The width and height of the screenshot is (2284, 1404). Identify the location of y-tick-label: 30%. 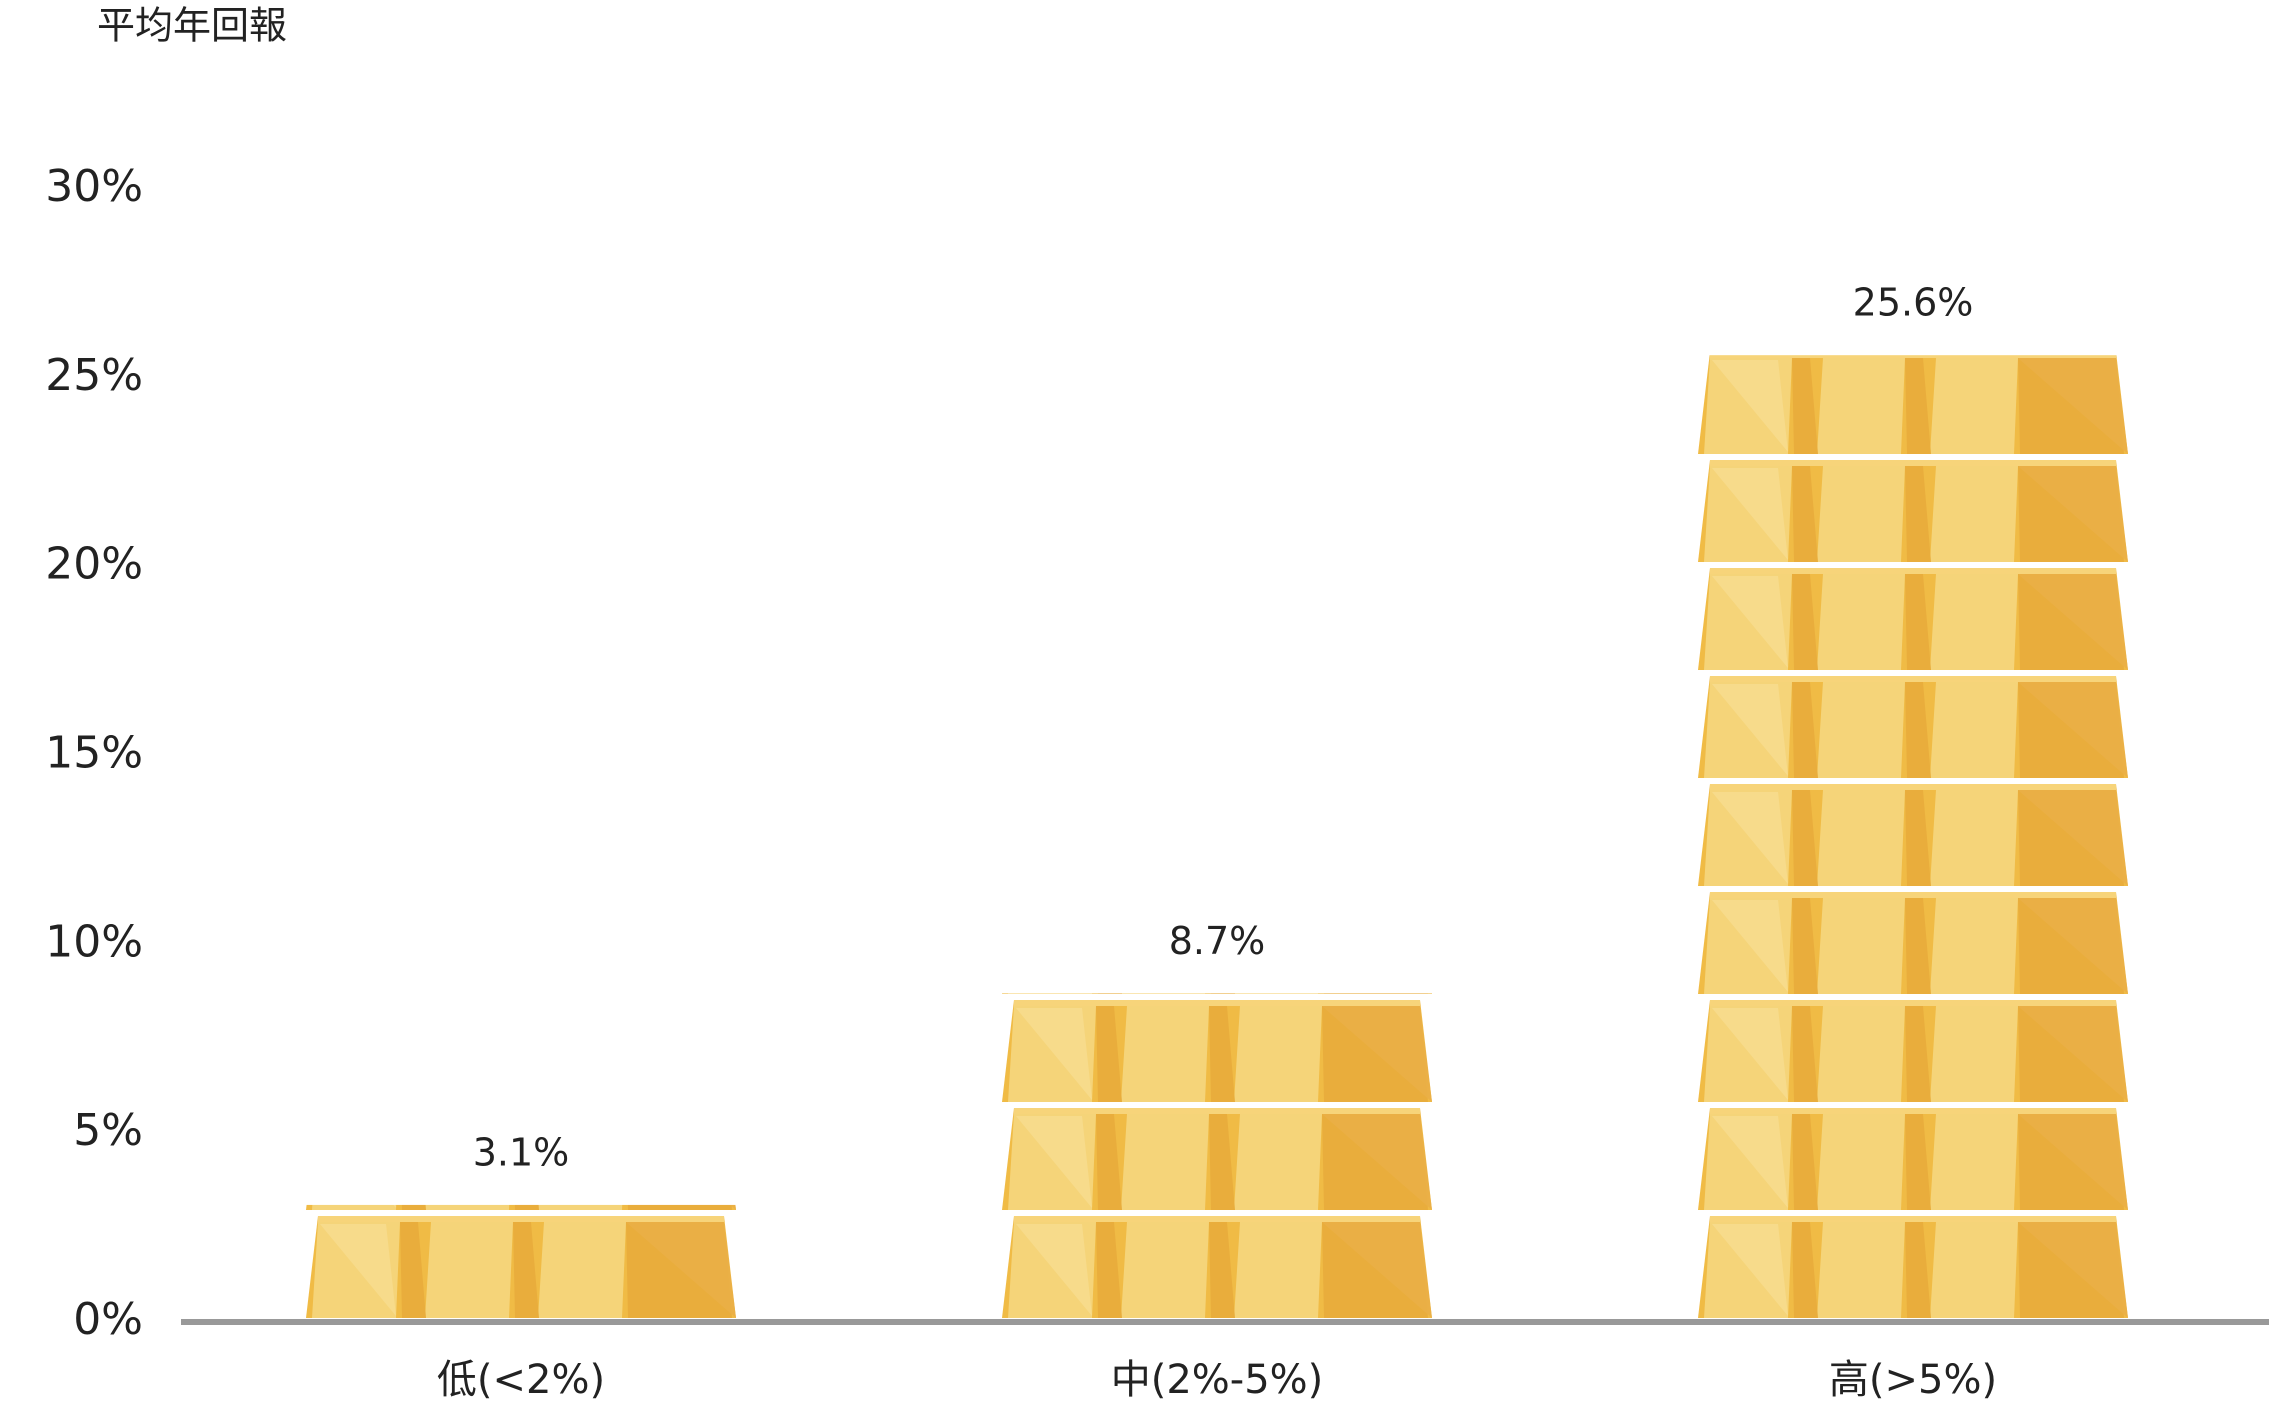
(94, 186).